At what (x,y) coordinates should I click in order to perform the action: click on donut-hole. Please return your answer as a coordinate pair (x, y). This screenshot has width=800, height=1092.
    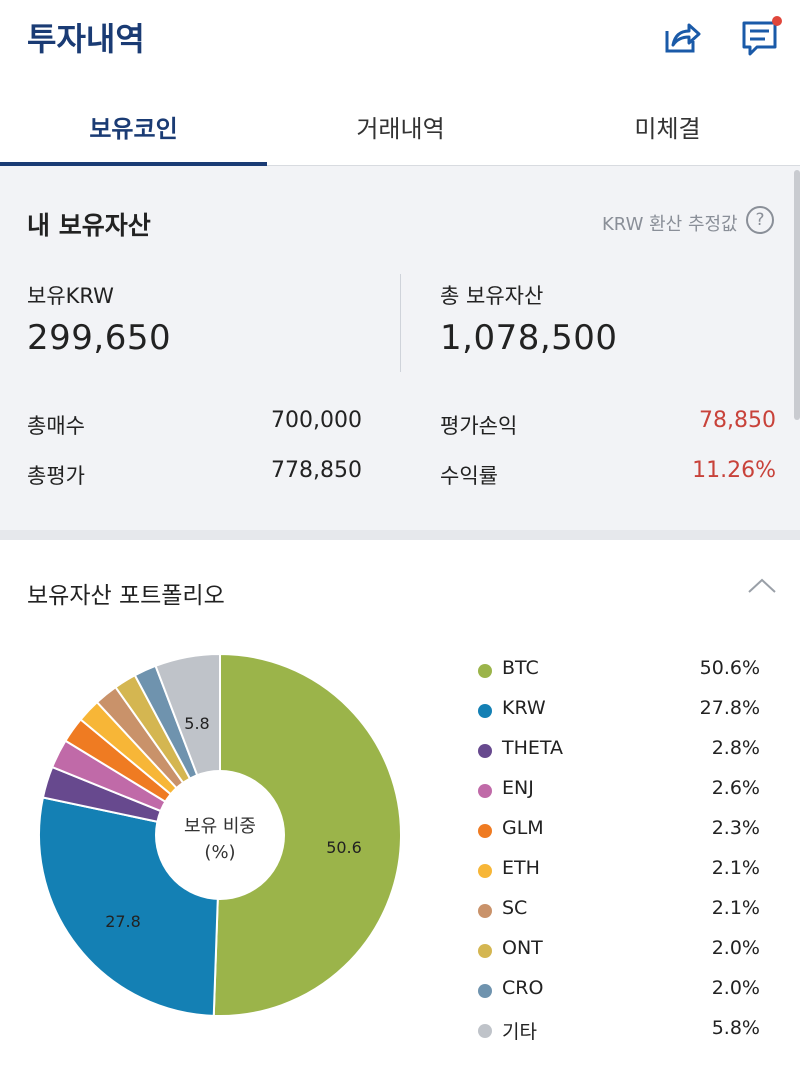
    Looking at the image, I should click on (220, 835).